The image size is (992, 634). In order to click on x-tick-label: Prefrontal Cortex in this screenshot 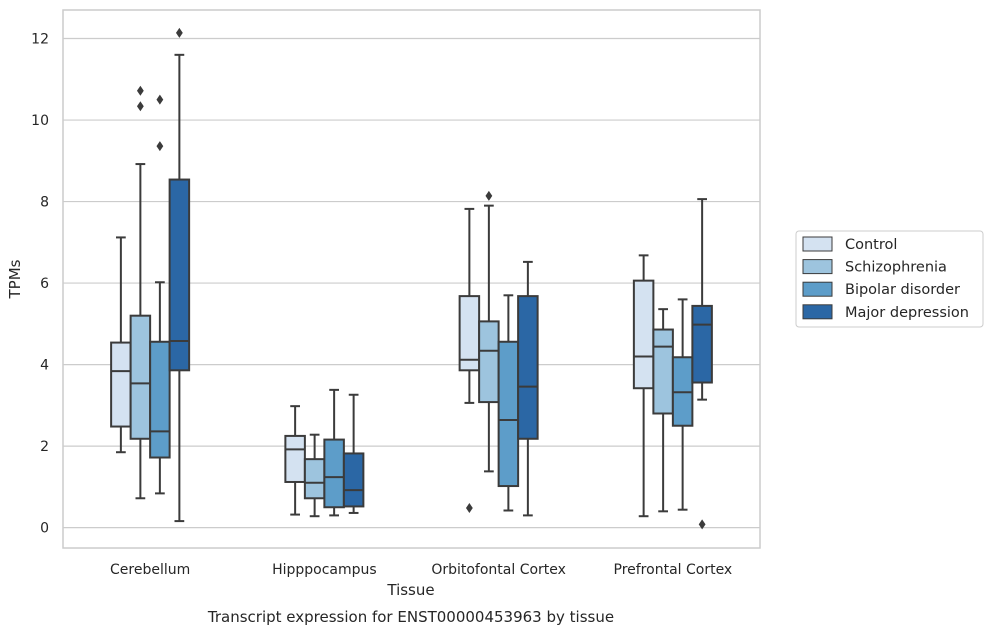, I will do `click(673, 570)`.